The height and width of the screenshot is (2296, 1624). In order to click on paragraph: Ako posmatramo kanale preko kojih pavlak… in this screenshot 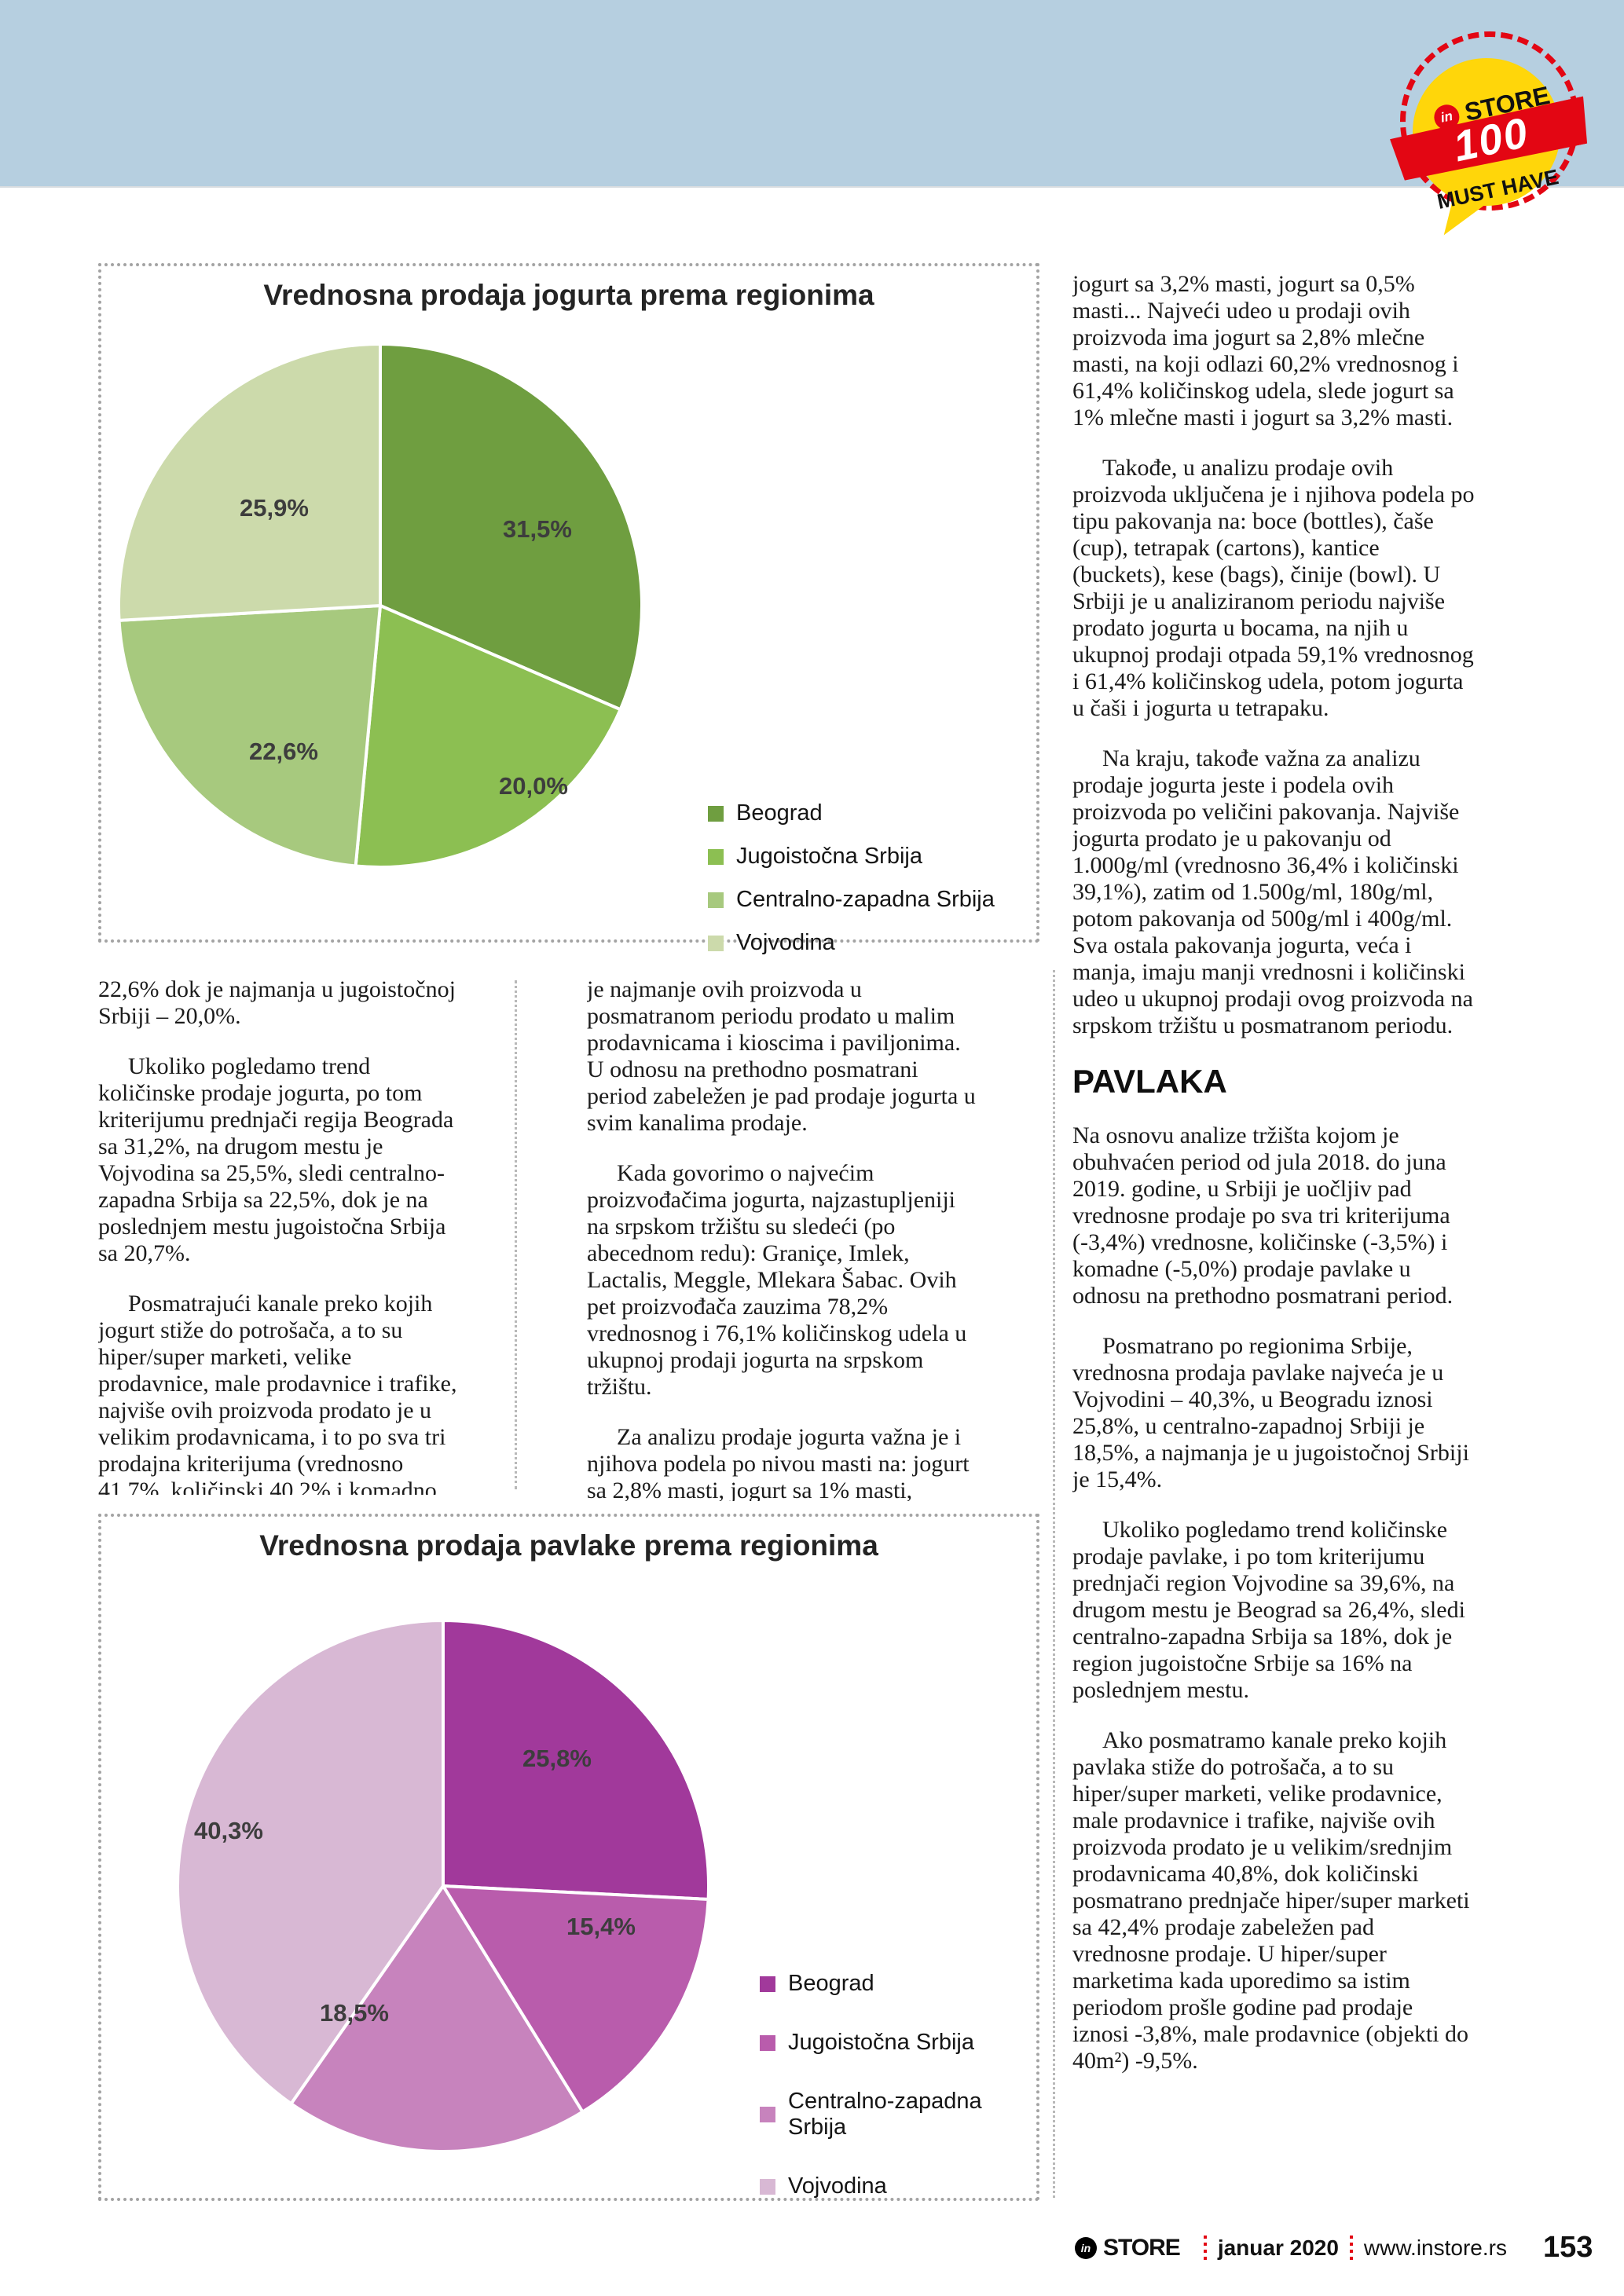, I will do `click(1271, 1900)`.